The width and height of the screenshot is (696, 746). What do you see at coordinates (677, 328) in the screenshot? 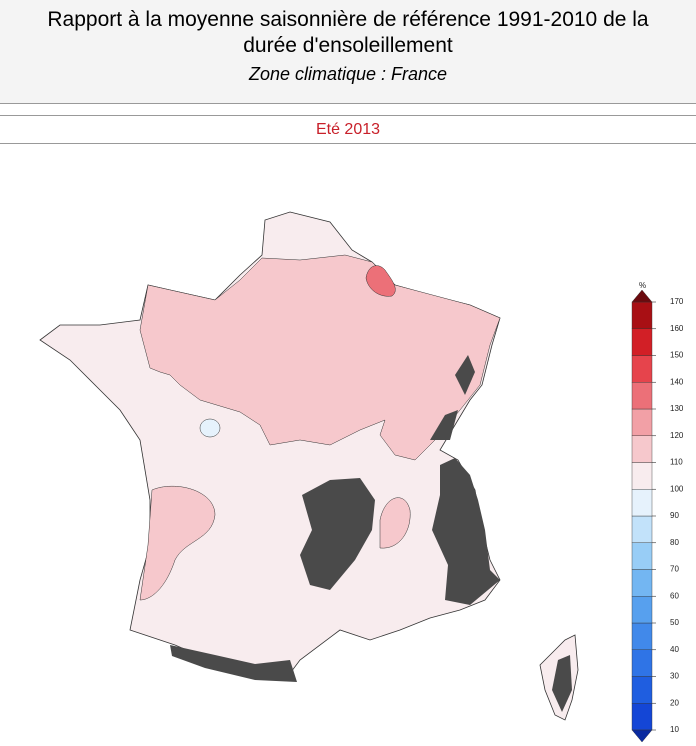
I see `tick-label: 160` at bounding box center [677, 328].